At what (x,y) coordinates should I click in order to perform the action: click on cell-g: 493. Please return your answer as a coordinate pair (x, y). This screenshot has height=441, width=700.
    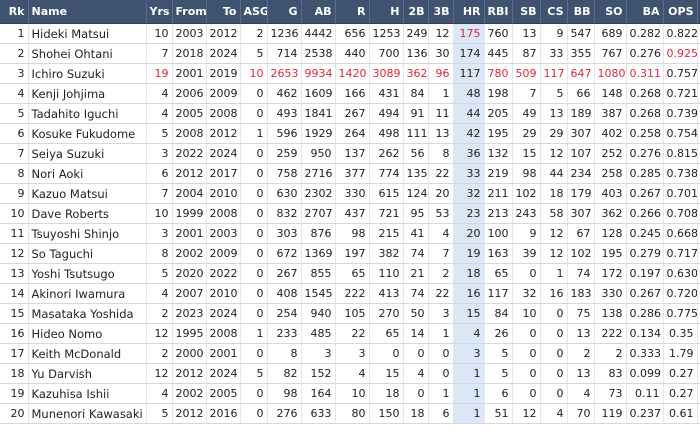
    Looking at the image, I should click on (284, 113).